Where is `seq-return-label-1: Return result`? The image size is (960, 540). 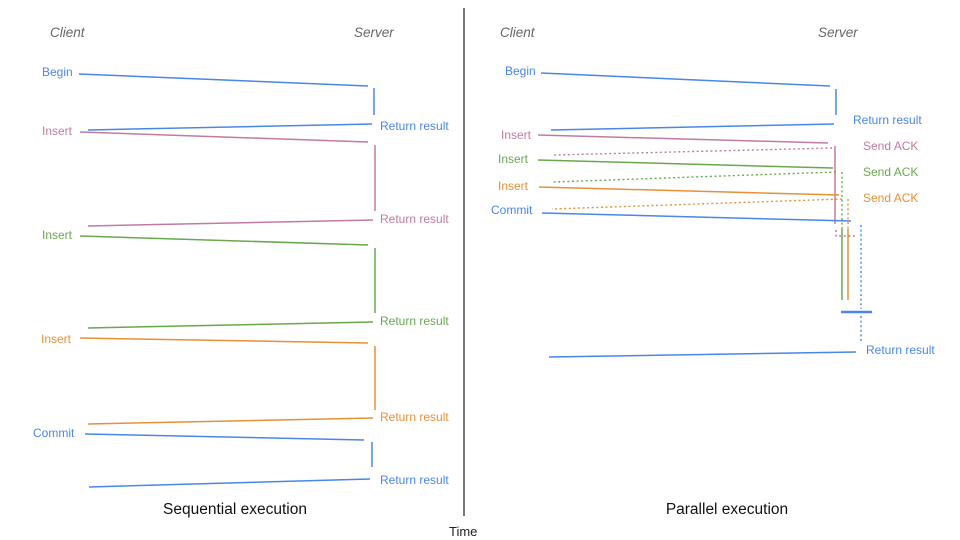 seq-return-label-1: Return result is located at coordinates (414, 126).